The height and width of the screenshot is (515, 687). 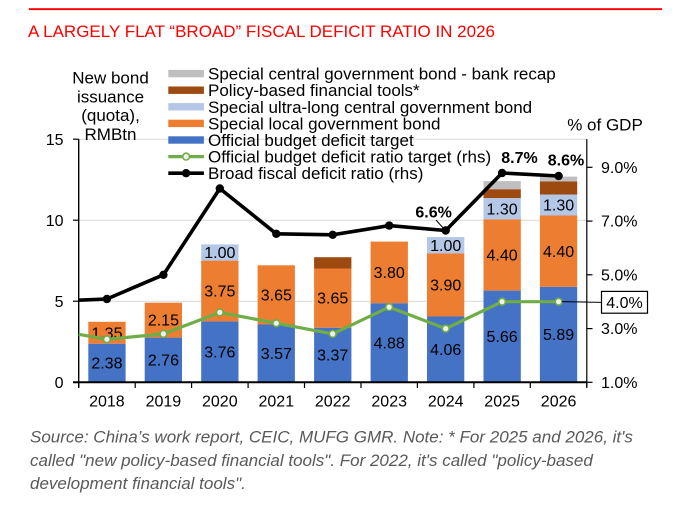 What do you see at coordinates (519, 158) in the screenshot?
I see `svg-text: 8.7%` at bounding box center [519, 158].